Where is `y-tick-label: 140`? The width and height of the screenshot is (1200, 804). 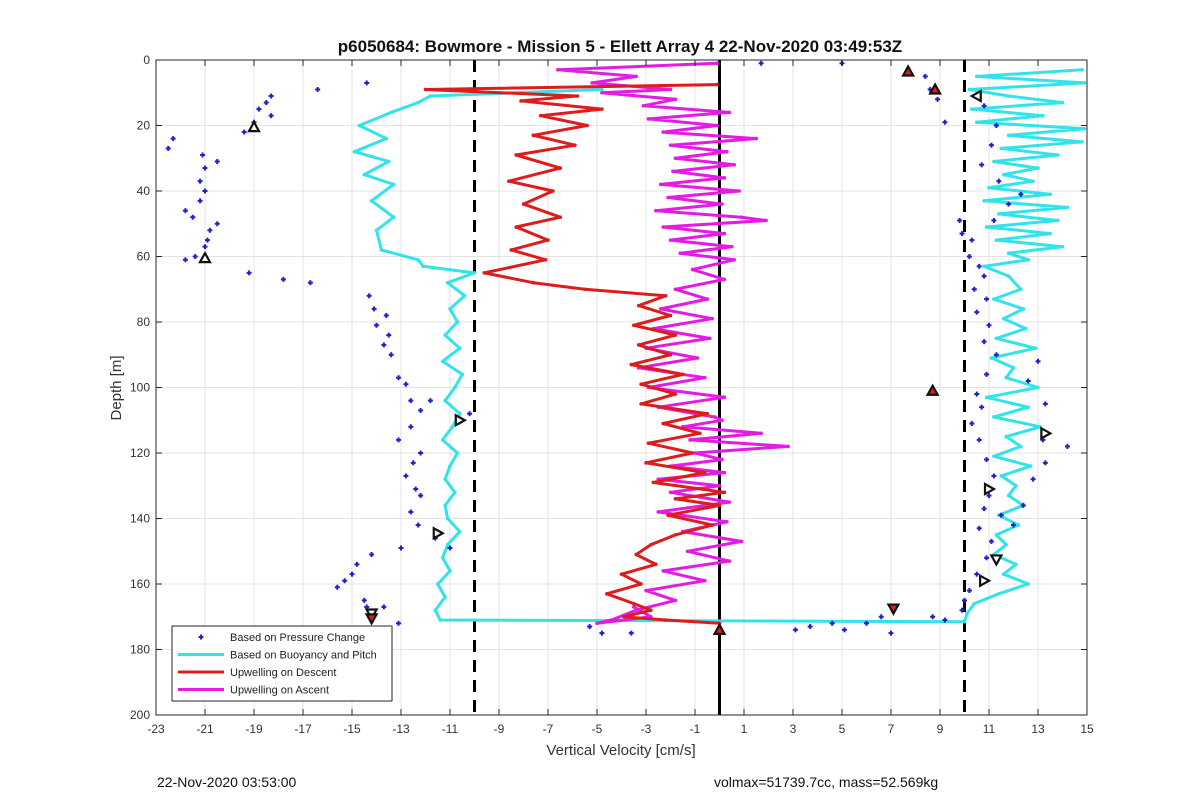 y-tick-label: 140 is located at coordinates (140, 519).